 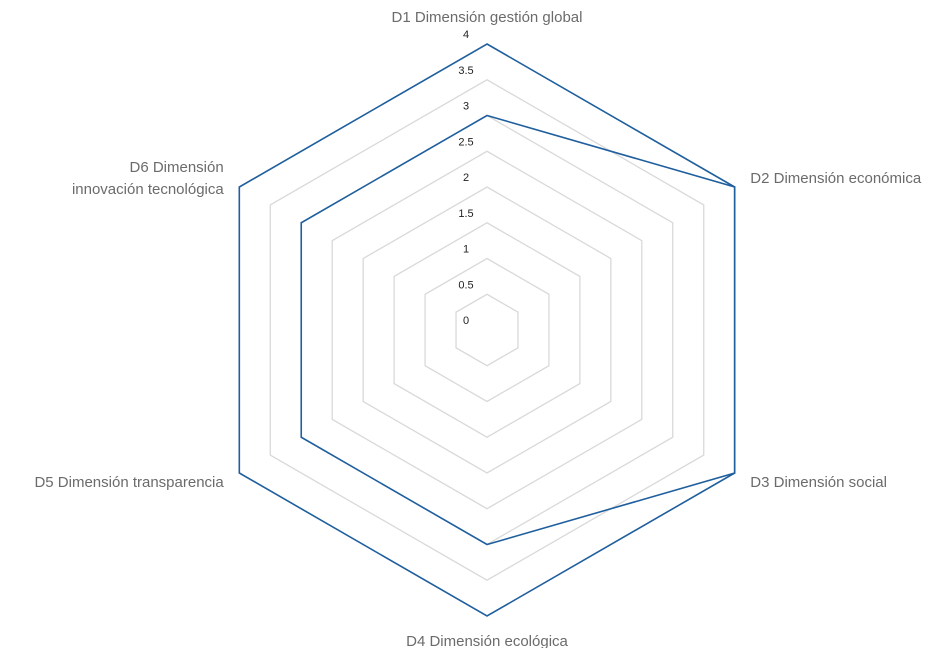 I want to click on tick-label-1: 0.5, so click(x=465, y=285).